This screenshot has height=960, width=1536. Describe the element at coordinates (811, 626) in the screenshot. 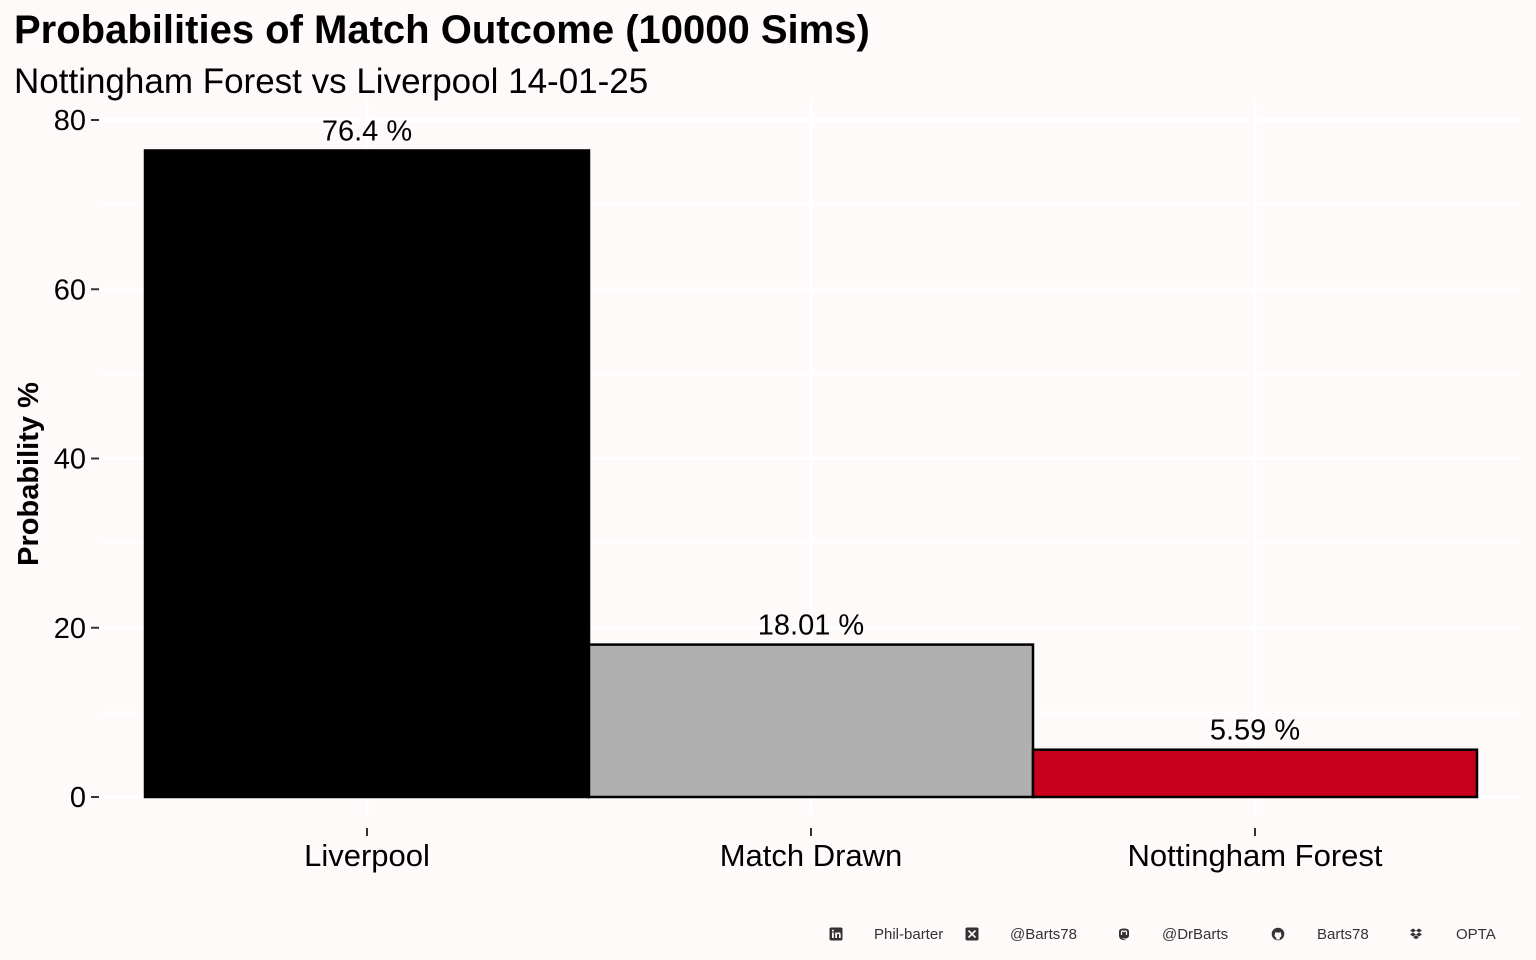

I see `data-label: 18.01 %` at that location.